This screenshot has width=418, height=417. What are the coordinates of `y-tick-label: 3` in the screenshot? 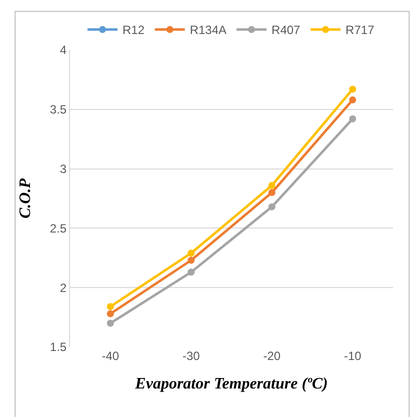 It's located at (63, 169).